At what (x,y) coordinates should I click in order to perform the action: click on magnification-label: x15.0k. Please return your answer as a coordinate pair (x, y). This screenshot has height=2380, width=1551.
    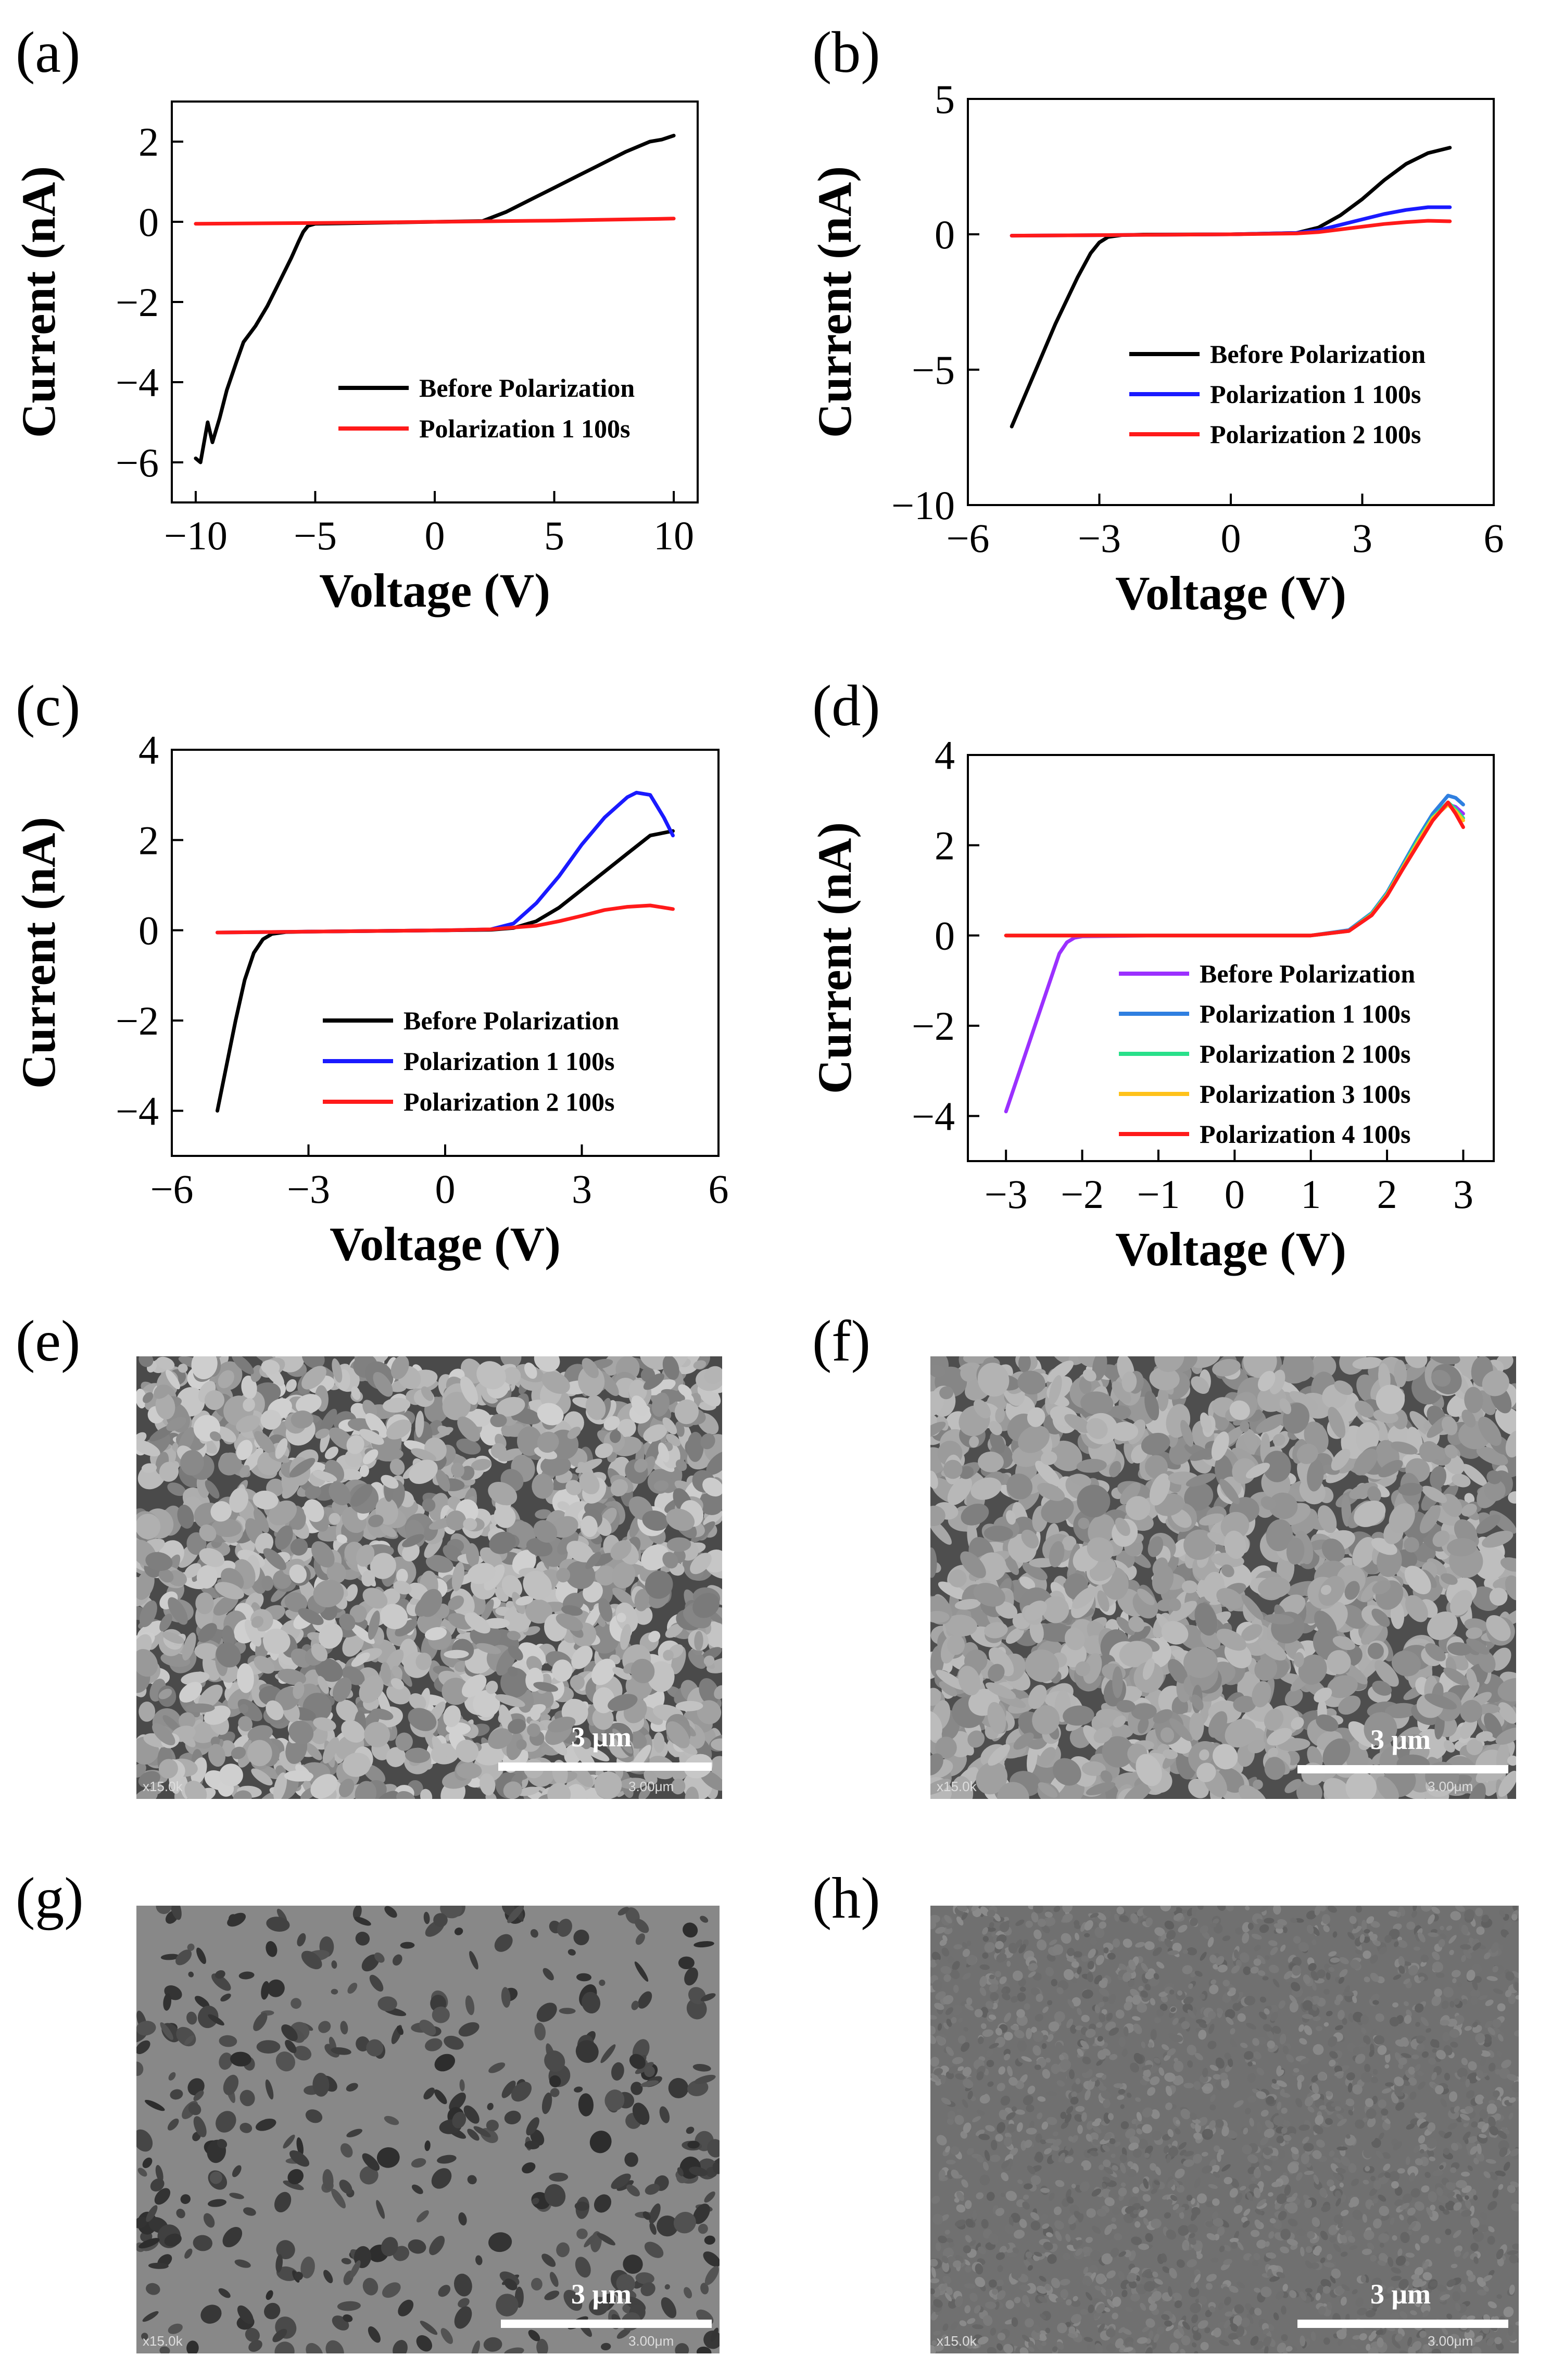
    Looking at the image, I should click on (163, 1787).